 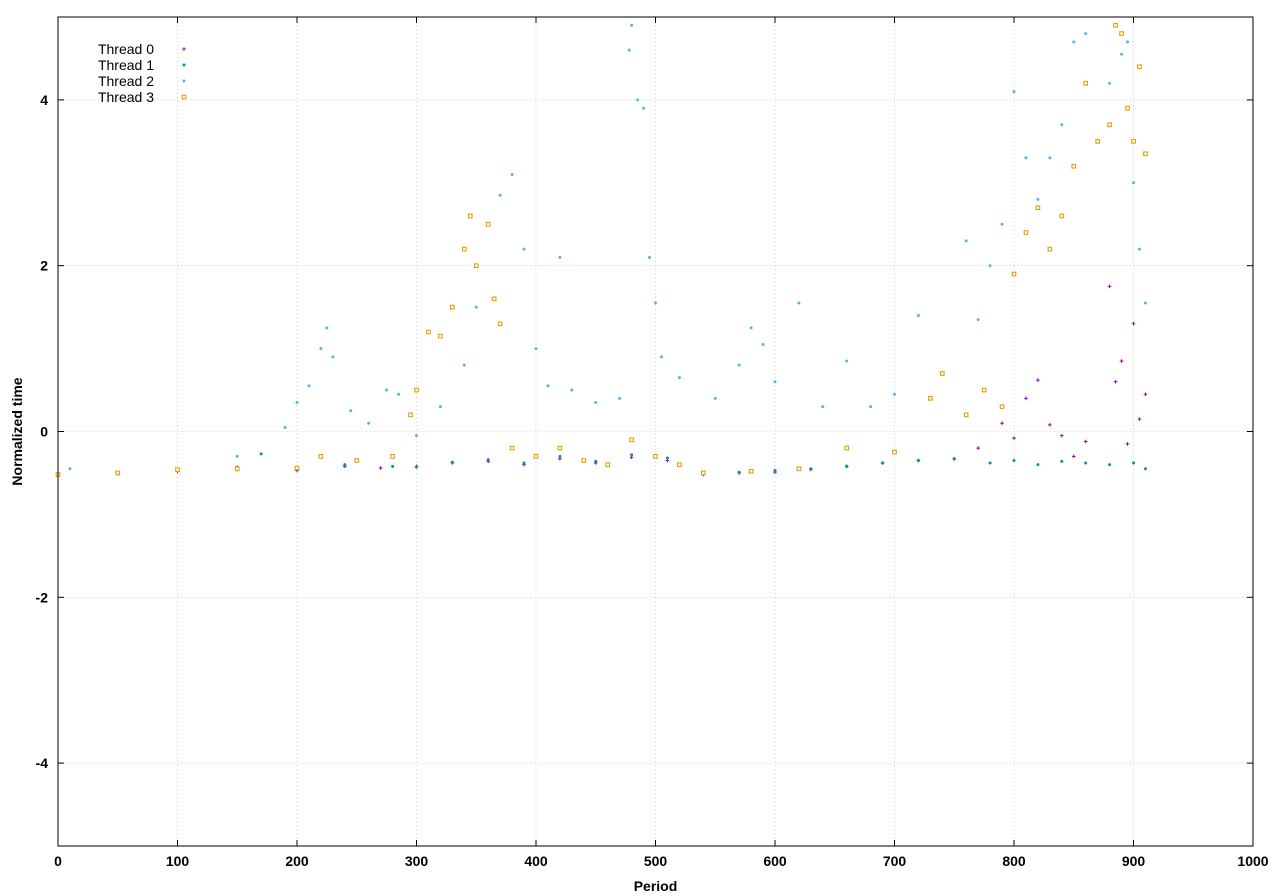 I want to click on y-tick-label: -2, so click(x=42, y=597).